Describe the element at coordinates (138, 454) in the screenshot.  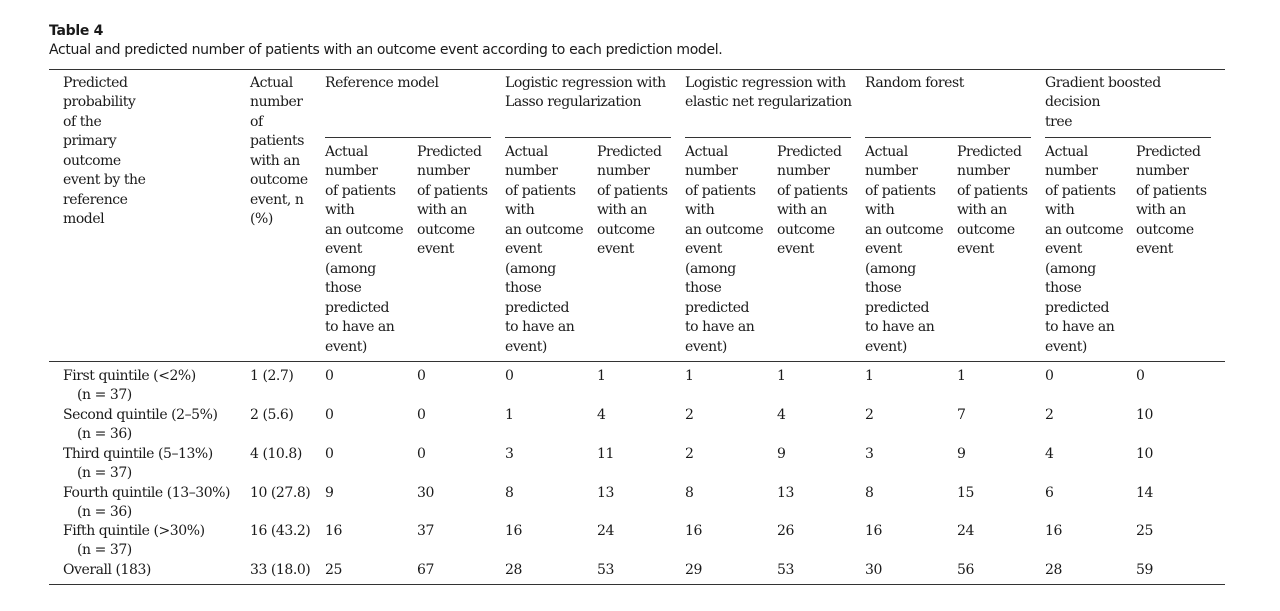
I see `row-label-text: Third quintile (5–13%)` at that location.